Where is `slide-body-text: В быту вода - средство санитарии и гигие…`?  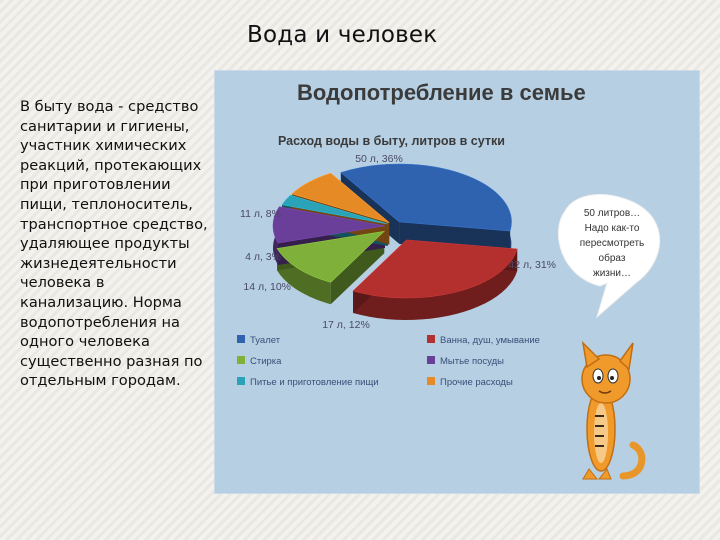 slide-body-text: В быту вода - средство санитарии и гигие… is located at coordinates (114, 244).